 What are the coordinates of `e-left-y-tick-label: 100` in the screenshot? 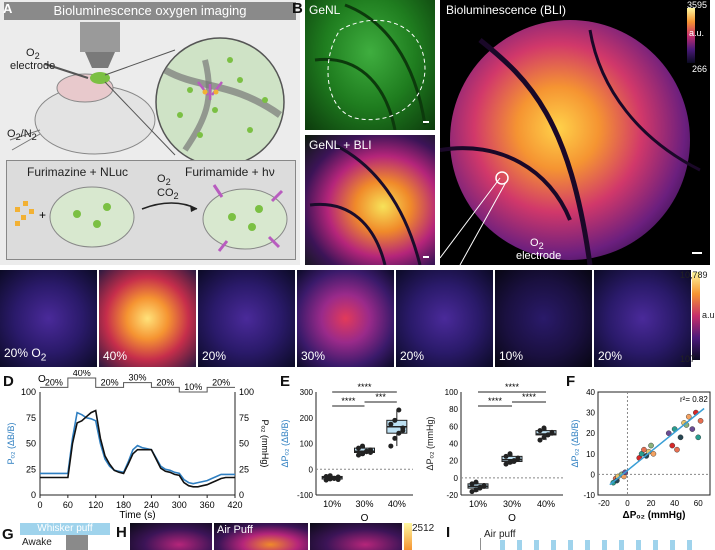 It's located at (307, 444).